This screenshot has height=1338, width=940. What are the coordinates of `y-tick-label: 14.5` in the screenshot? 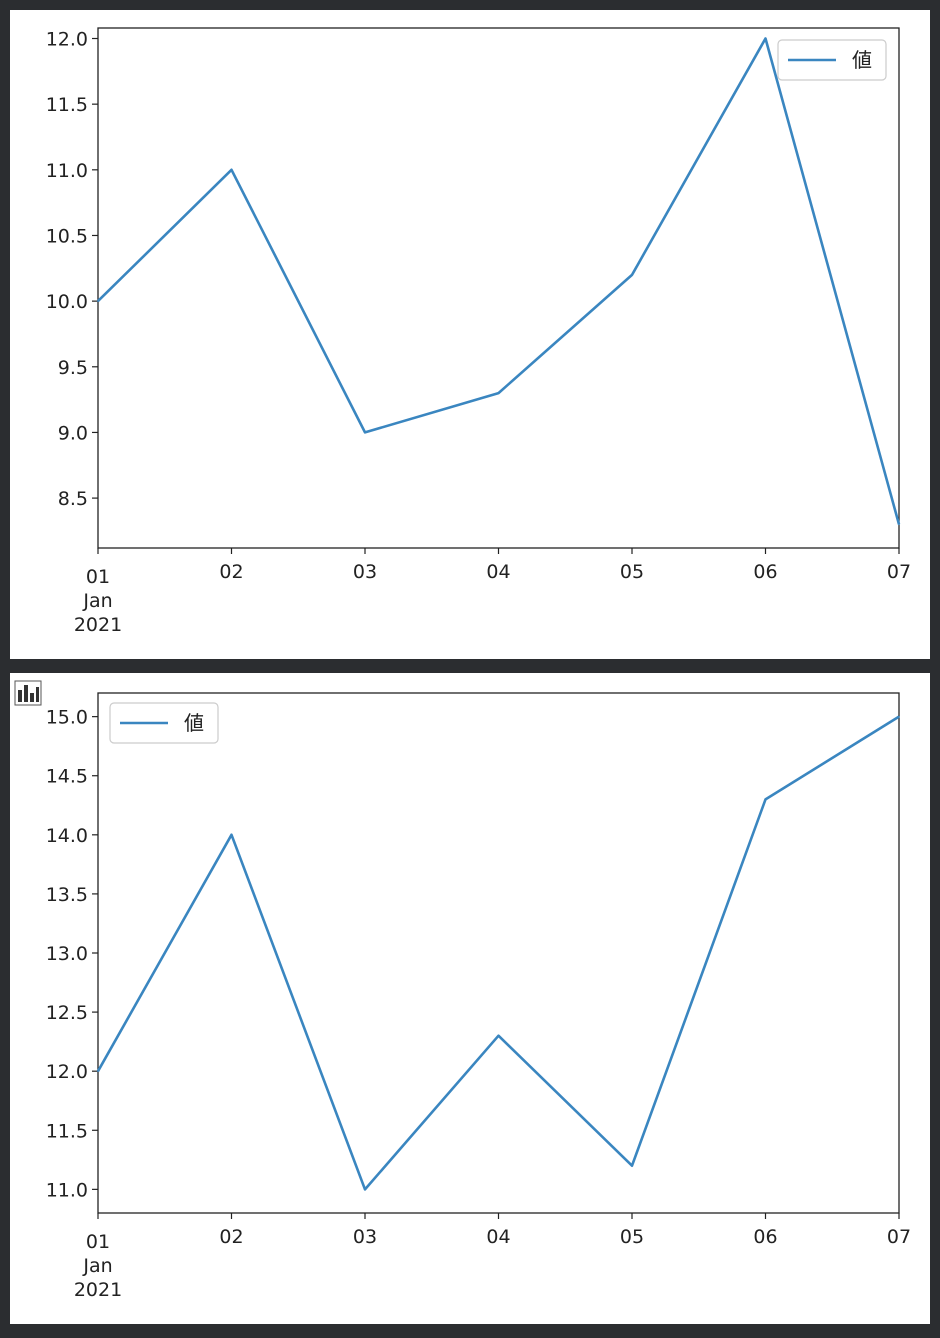 It's located at (67, 777).